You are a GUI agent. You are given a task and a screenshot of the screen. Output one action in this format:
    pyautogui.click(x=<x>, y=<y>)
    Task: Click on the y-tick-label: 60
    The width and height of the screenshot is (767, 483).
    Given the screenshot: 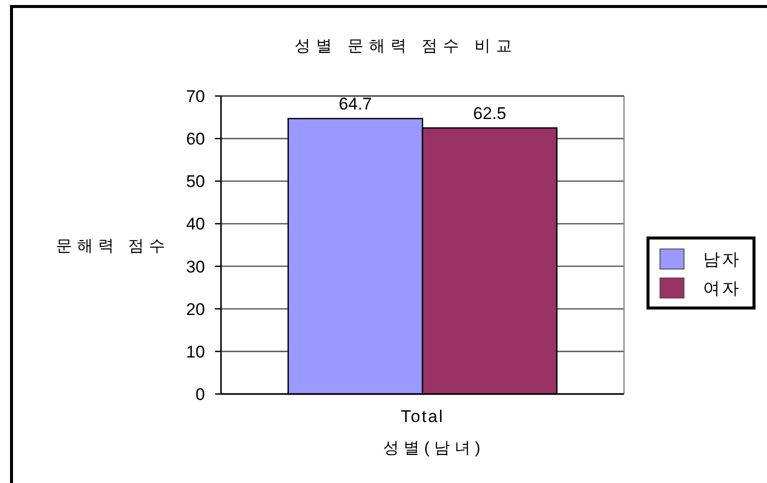 What is the action you would take?
    pyautogui.click(x=195, y=139)
    